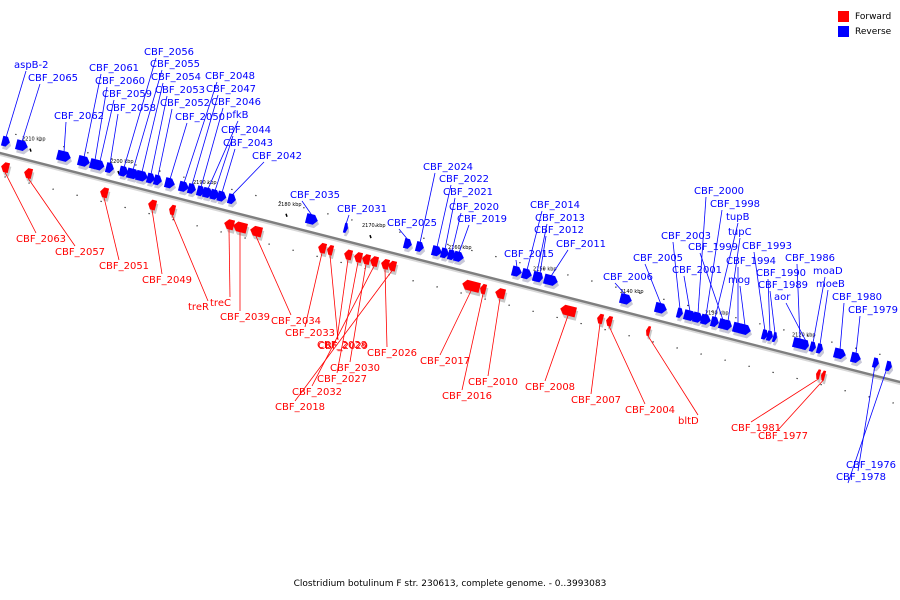  Describe the element at coordinates (871, 465) in the screenshot. I see `gene-label-cbf-1976: CBF_1976` at that location.